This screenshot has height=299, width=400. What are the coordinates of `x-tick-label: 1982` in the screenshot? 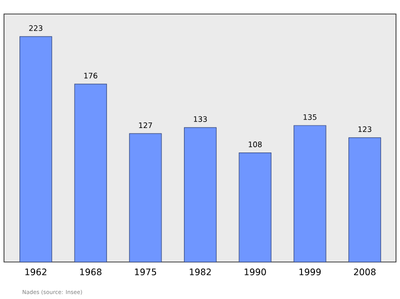 It's located at (200, 272).